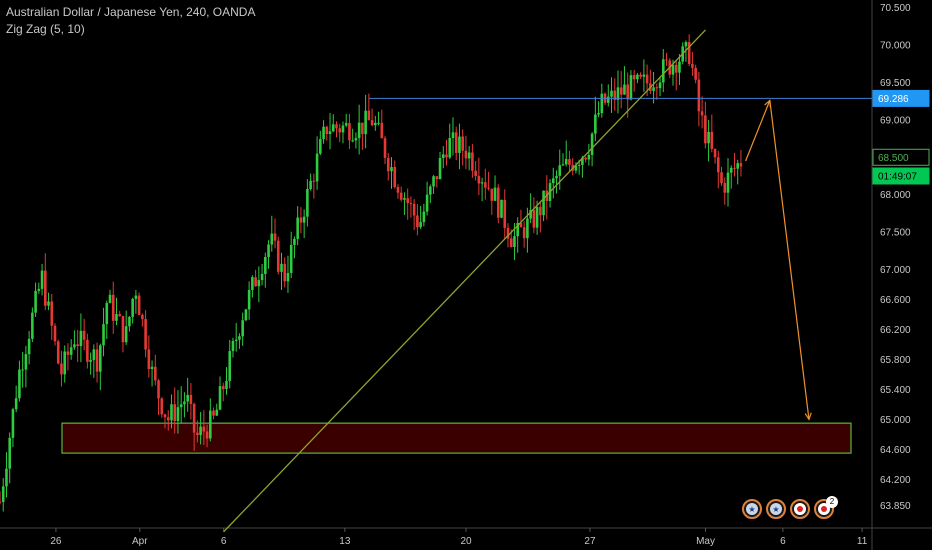 The image size is (932, 550). I want to click on time-tick-label: 6, so click(224, 541).